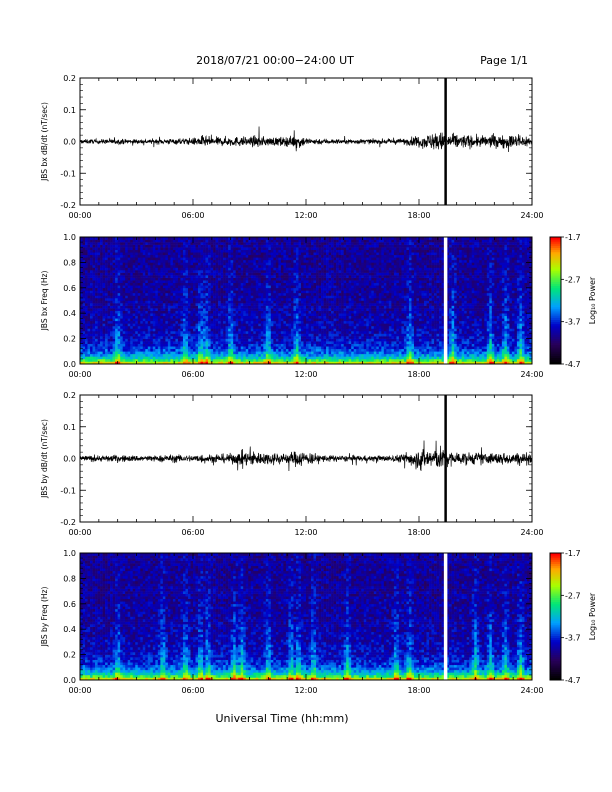 The height and width of the screenshot is (792, 612). Describe the element at coordinates (305, 215) in the screenshot. I see `x-tick-label: 12:00` at that location.